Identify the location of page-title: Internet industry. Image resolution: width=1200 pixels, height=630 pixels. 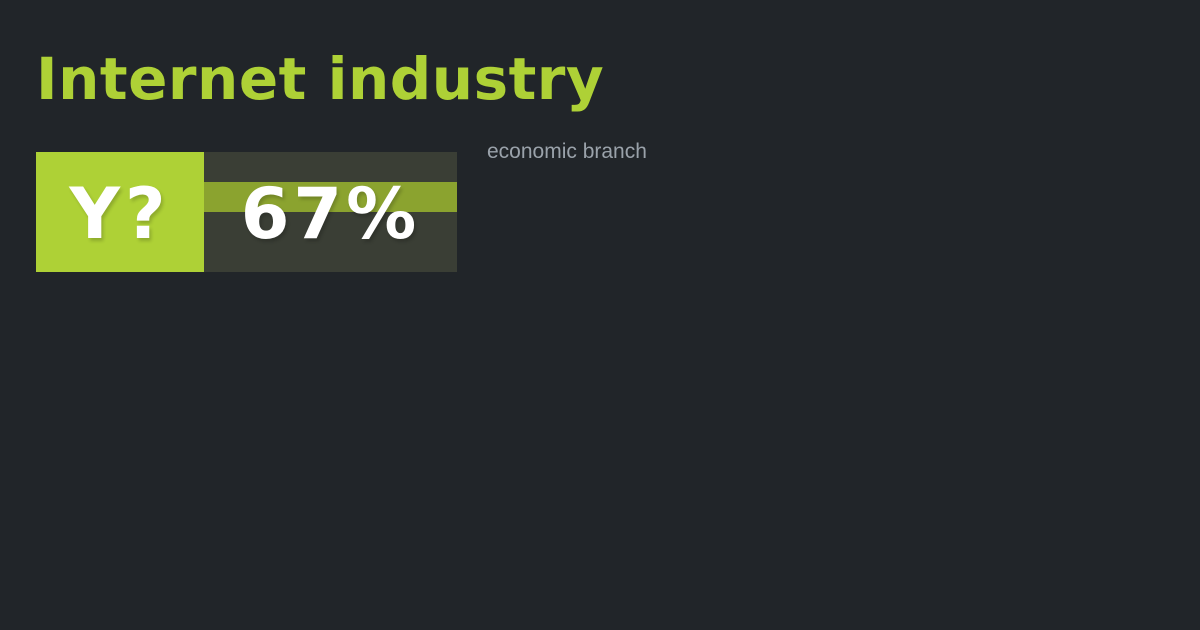
(320, 79).